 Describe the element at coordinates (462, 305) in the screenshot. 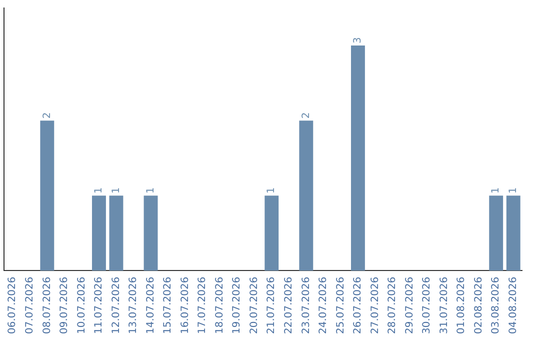

I see `x-tick-label: 01.08.2026` at that location.